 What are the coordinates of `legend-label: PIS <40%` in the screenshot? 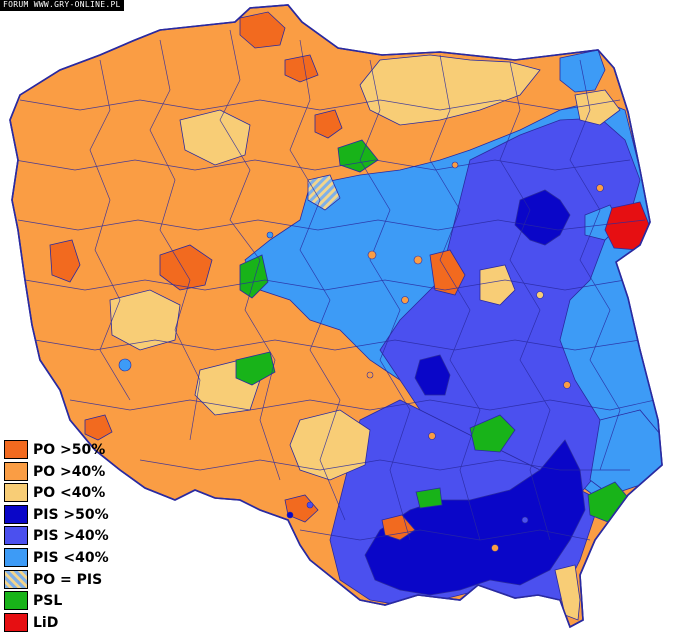 It's located at (71, 557).